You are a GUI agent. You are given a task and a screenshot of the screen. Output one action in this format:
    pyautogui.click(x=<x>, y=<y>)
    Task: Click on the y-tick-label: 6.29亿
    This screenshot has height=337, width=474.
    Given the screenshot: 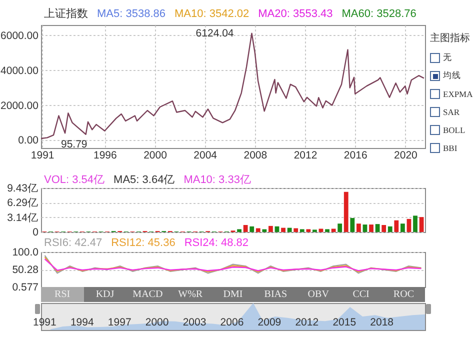 What is the action you would take?
    pyautogui.click(x=22, y=203)
    